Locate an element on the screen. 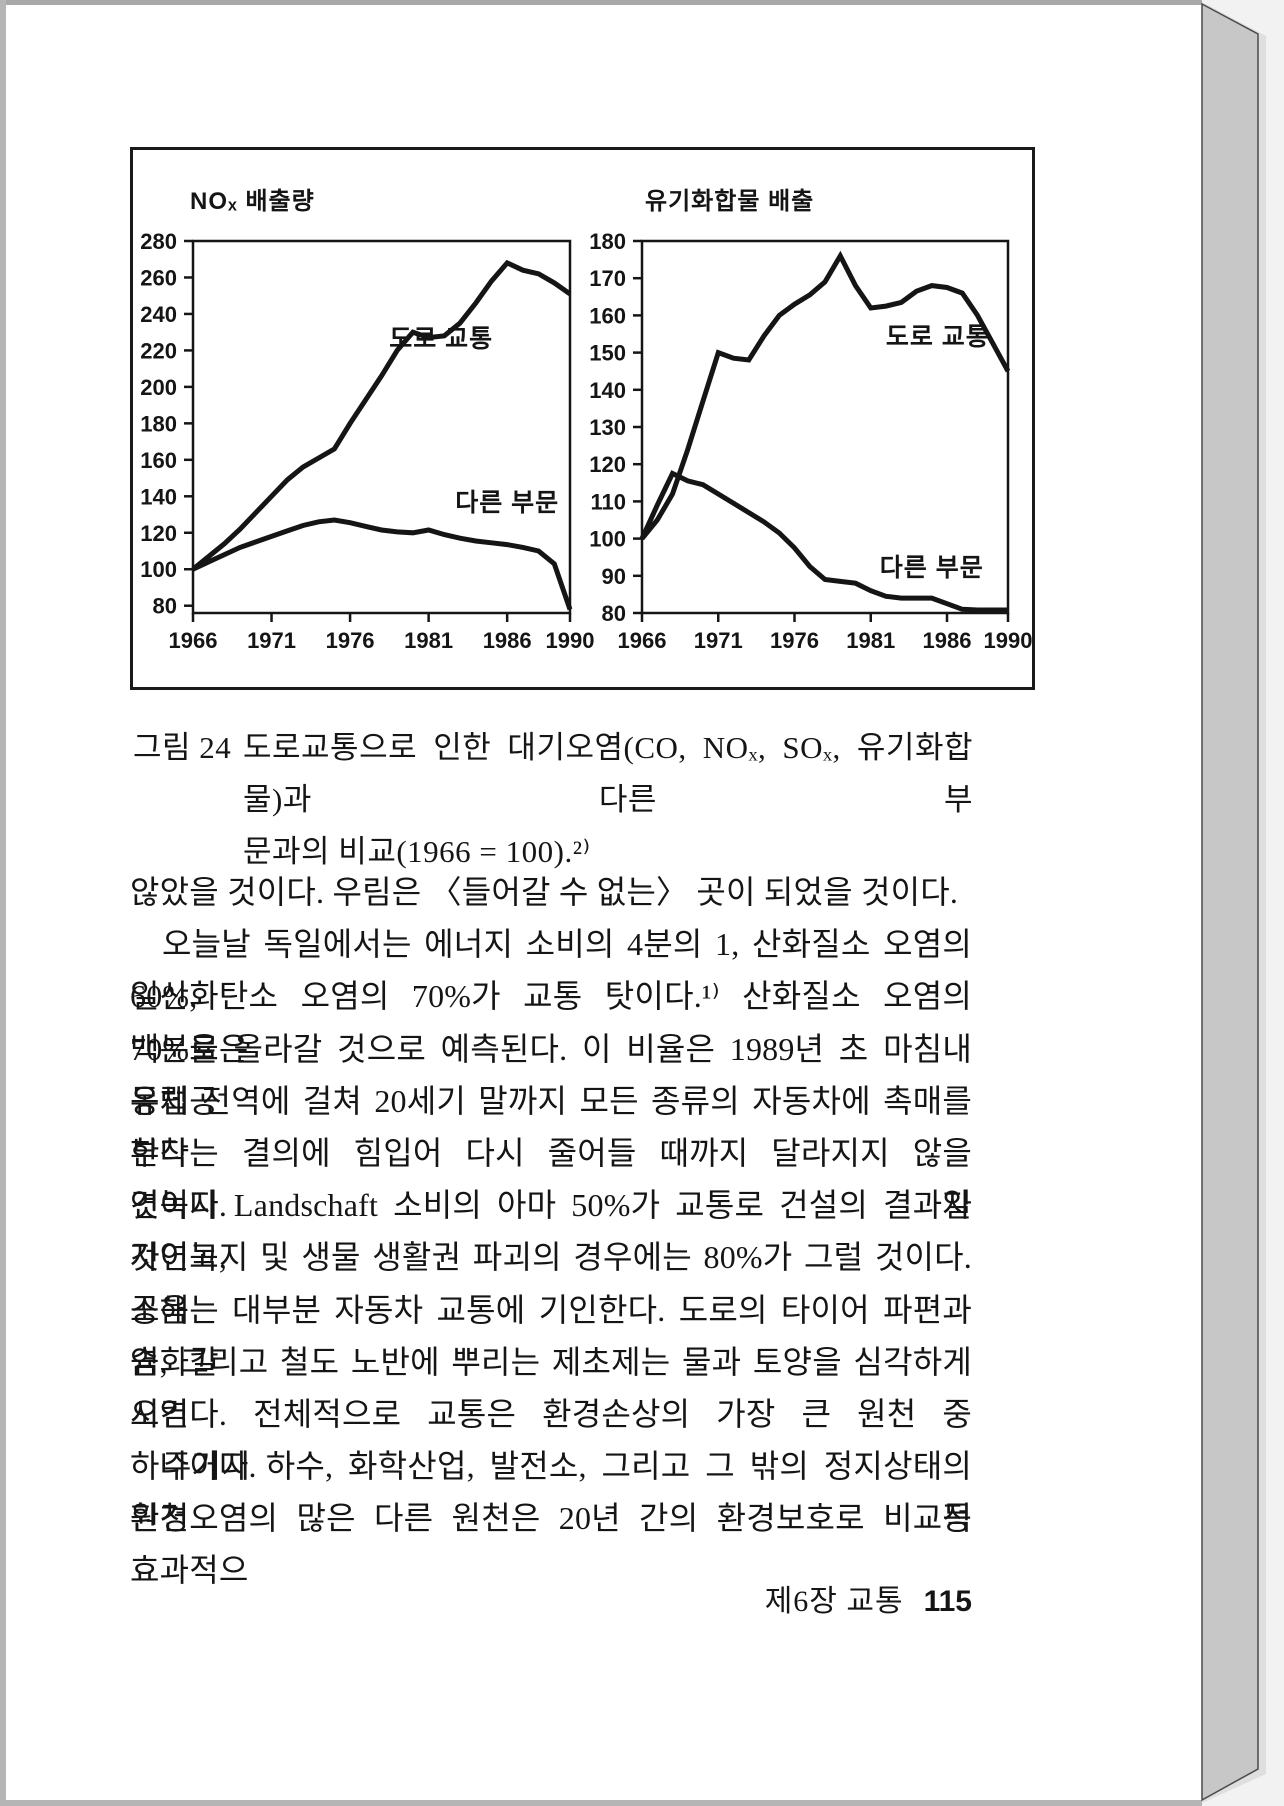  body-text-line: 한다는 결의에 힘입어 다시 줄어들 때까지 달라지지 않을 것이다. 자 is located at coordinates (551, 1179).